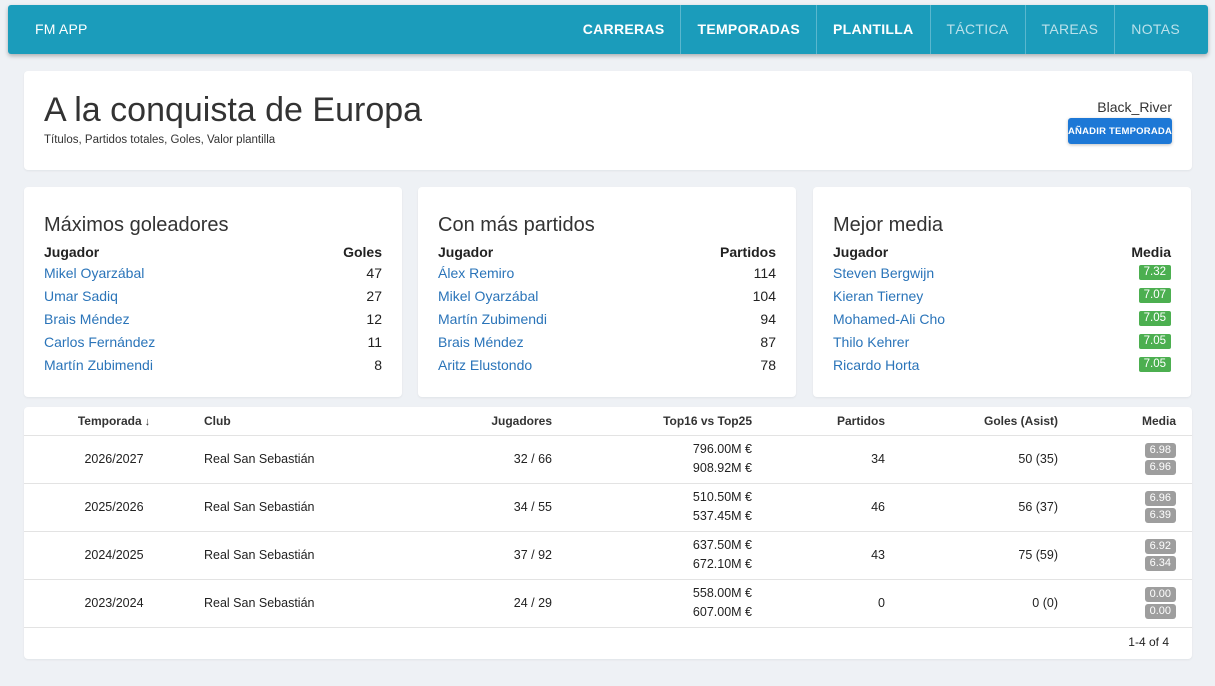 This screenshot has width=1215, height=686. I want to click on best-rating-title: Mejor media, so click(888, 225).